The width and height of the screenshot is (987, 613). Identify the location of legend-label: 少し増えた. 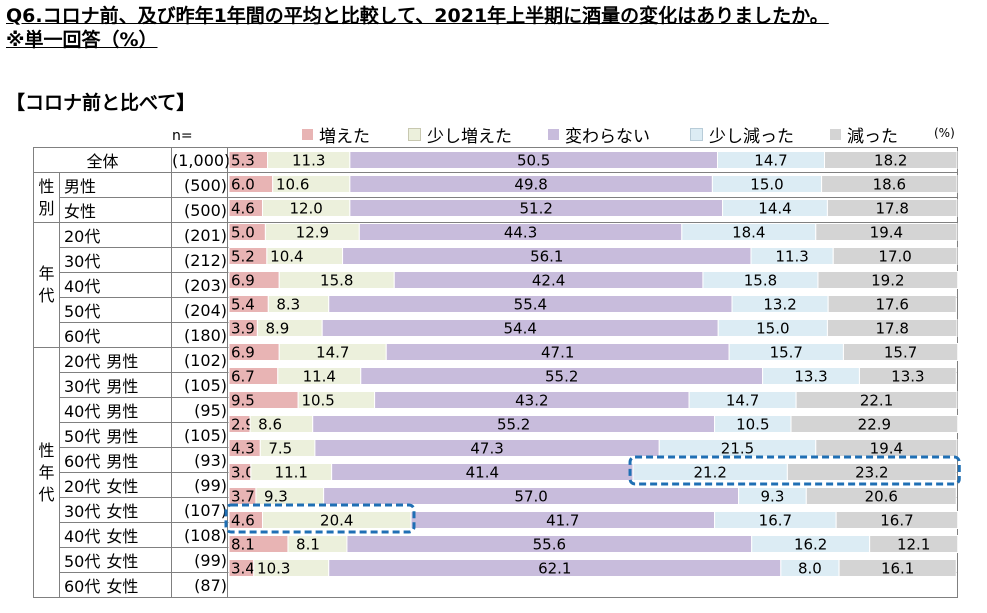
(469, 137).